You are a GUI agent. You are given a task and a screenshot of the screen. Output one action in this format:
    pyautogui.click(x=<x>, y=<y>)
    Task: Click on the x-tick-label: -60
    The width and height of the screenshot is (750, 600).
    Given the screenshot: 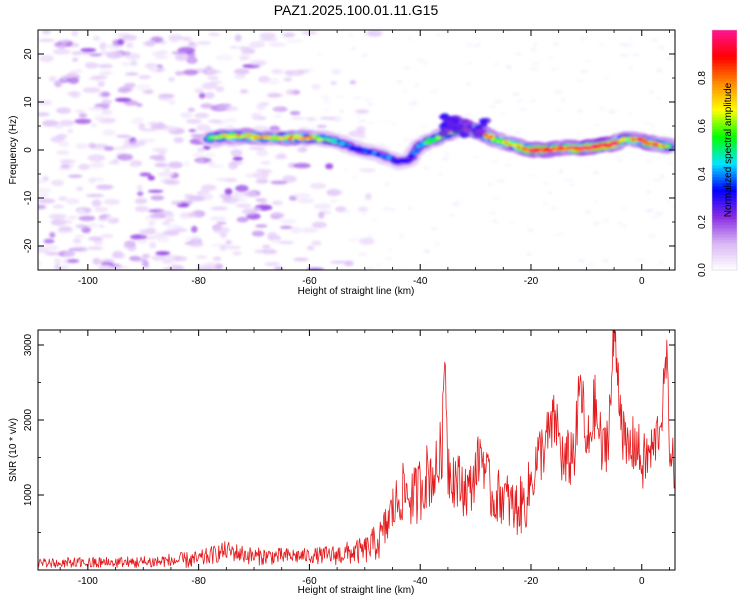 What is the action you would take?
    pyautogui.click(x=309, y=581)
    